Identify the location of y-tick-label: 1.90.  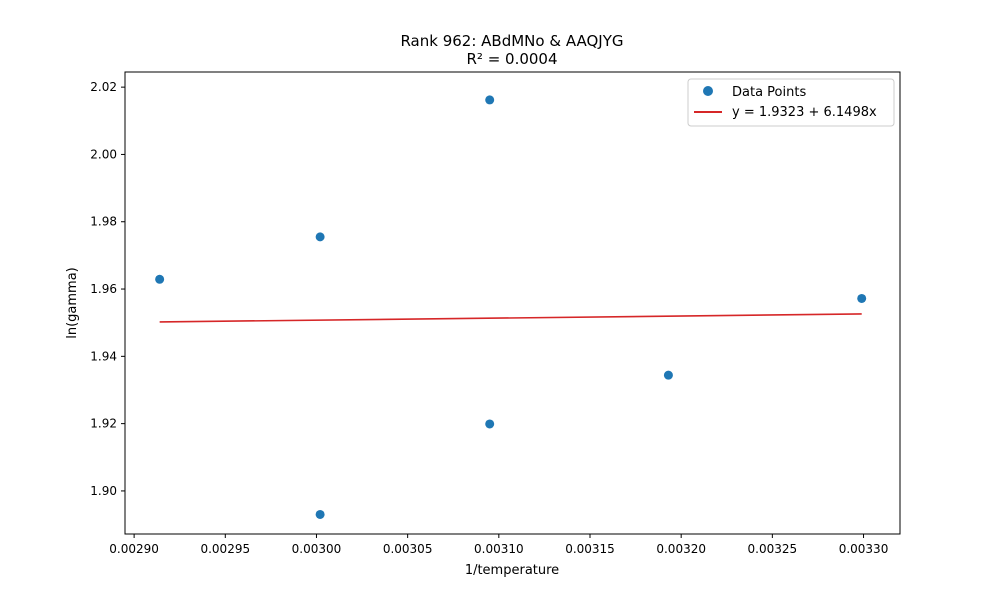
(103, 491).